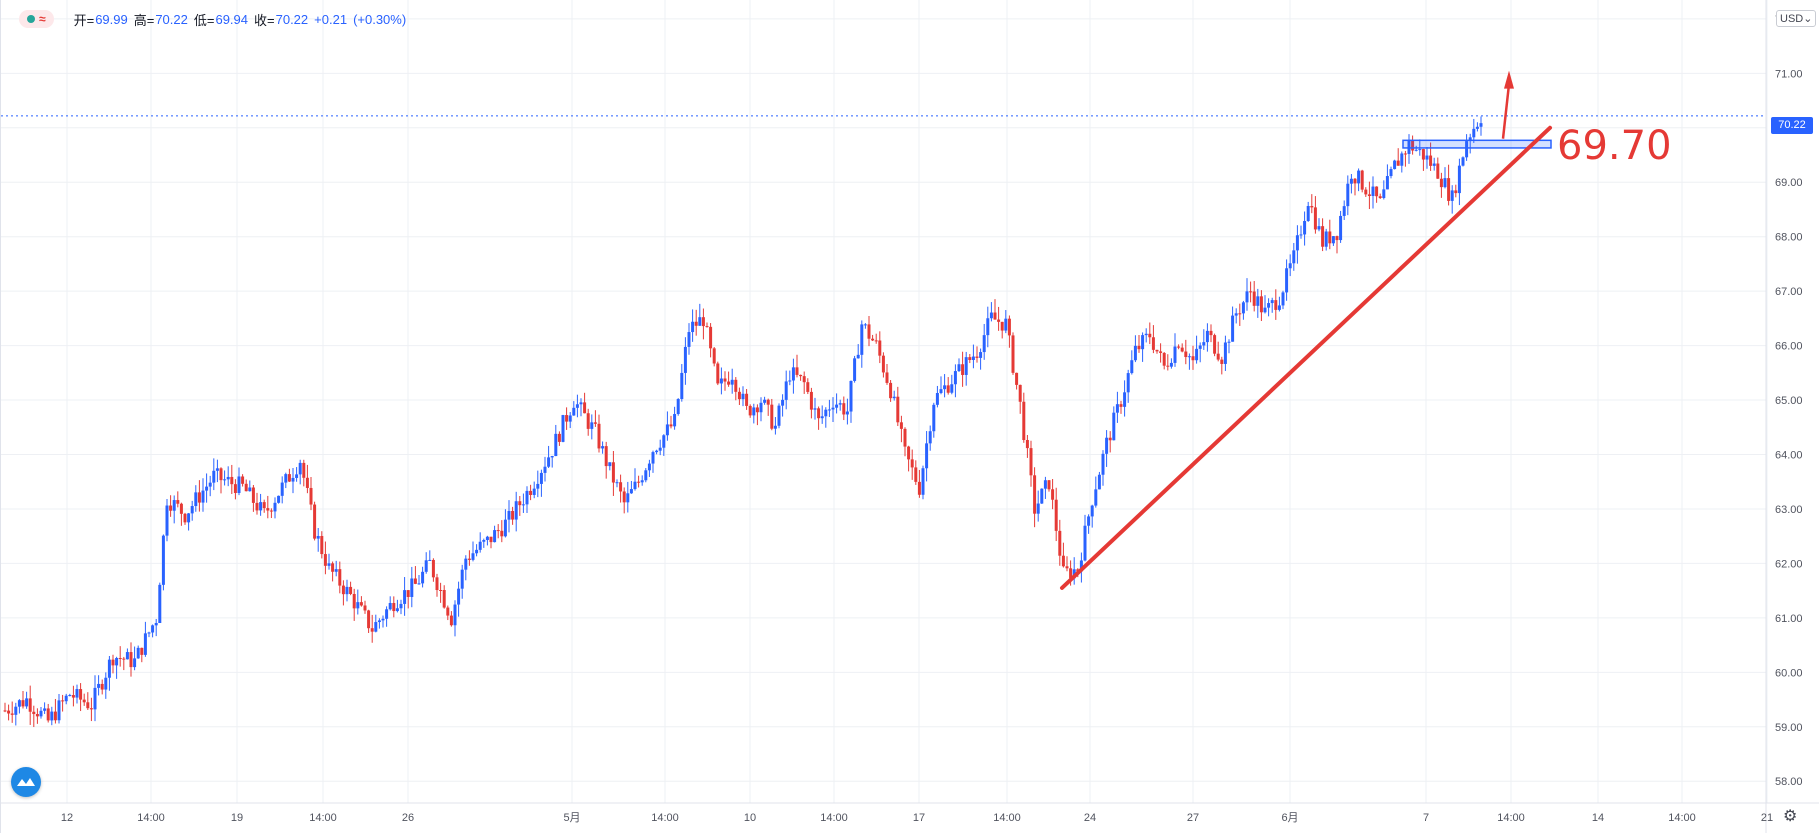 The image size is (1819, 833). What do you see at coordinates (111, 19) in the screenshot?
I see `open-value: 69.99` at bounding box center [111, 19].